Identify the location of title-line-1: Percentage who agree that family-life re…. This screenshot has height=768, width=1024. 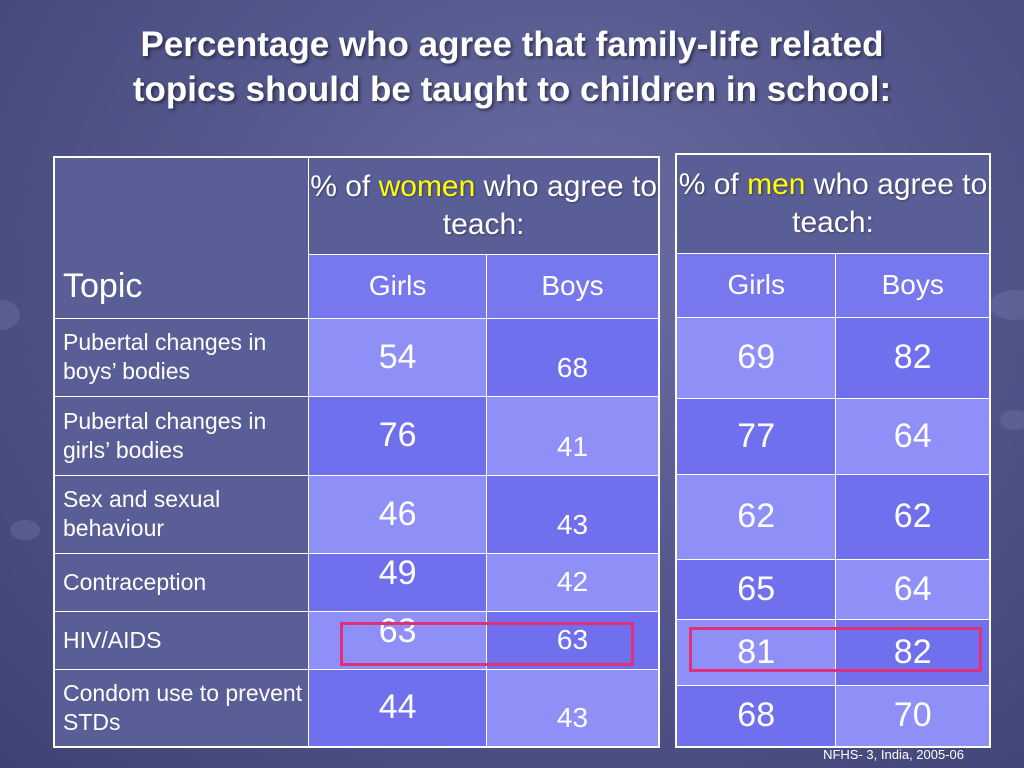
(512, 44).